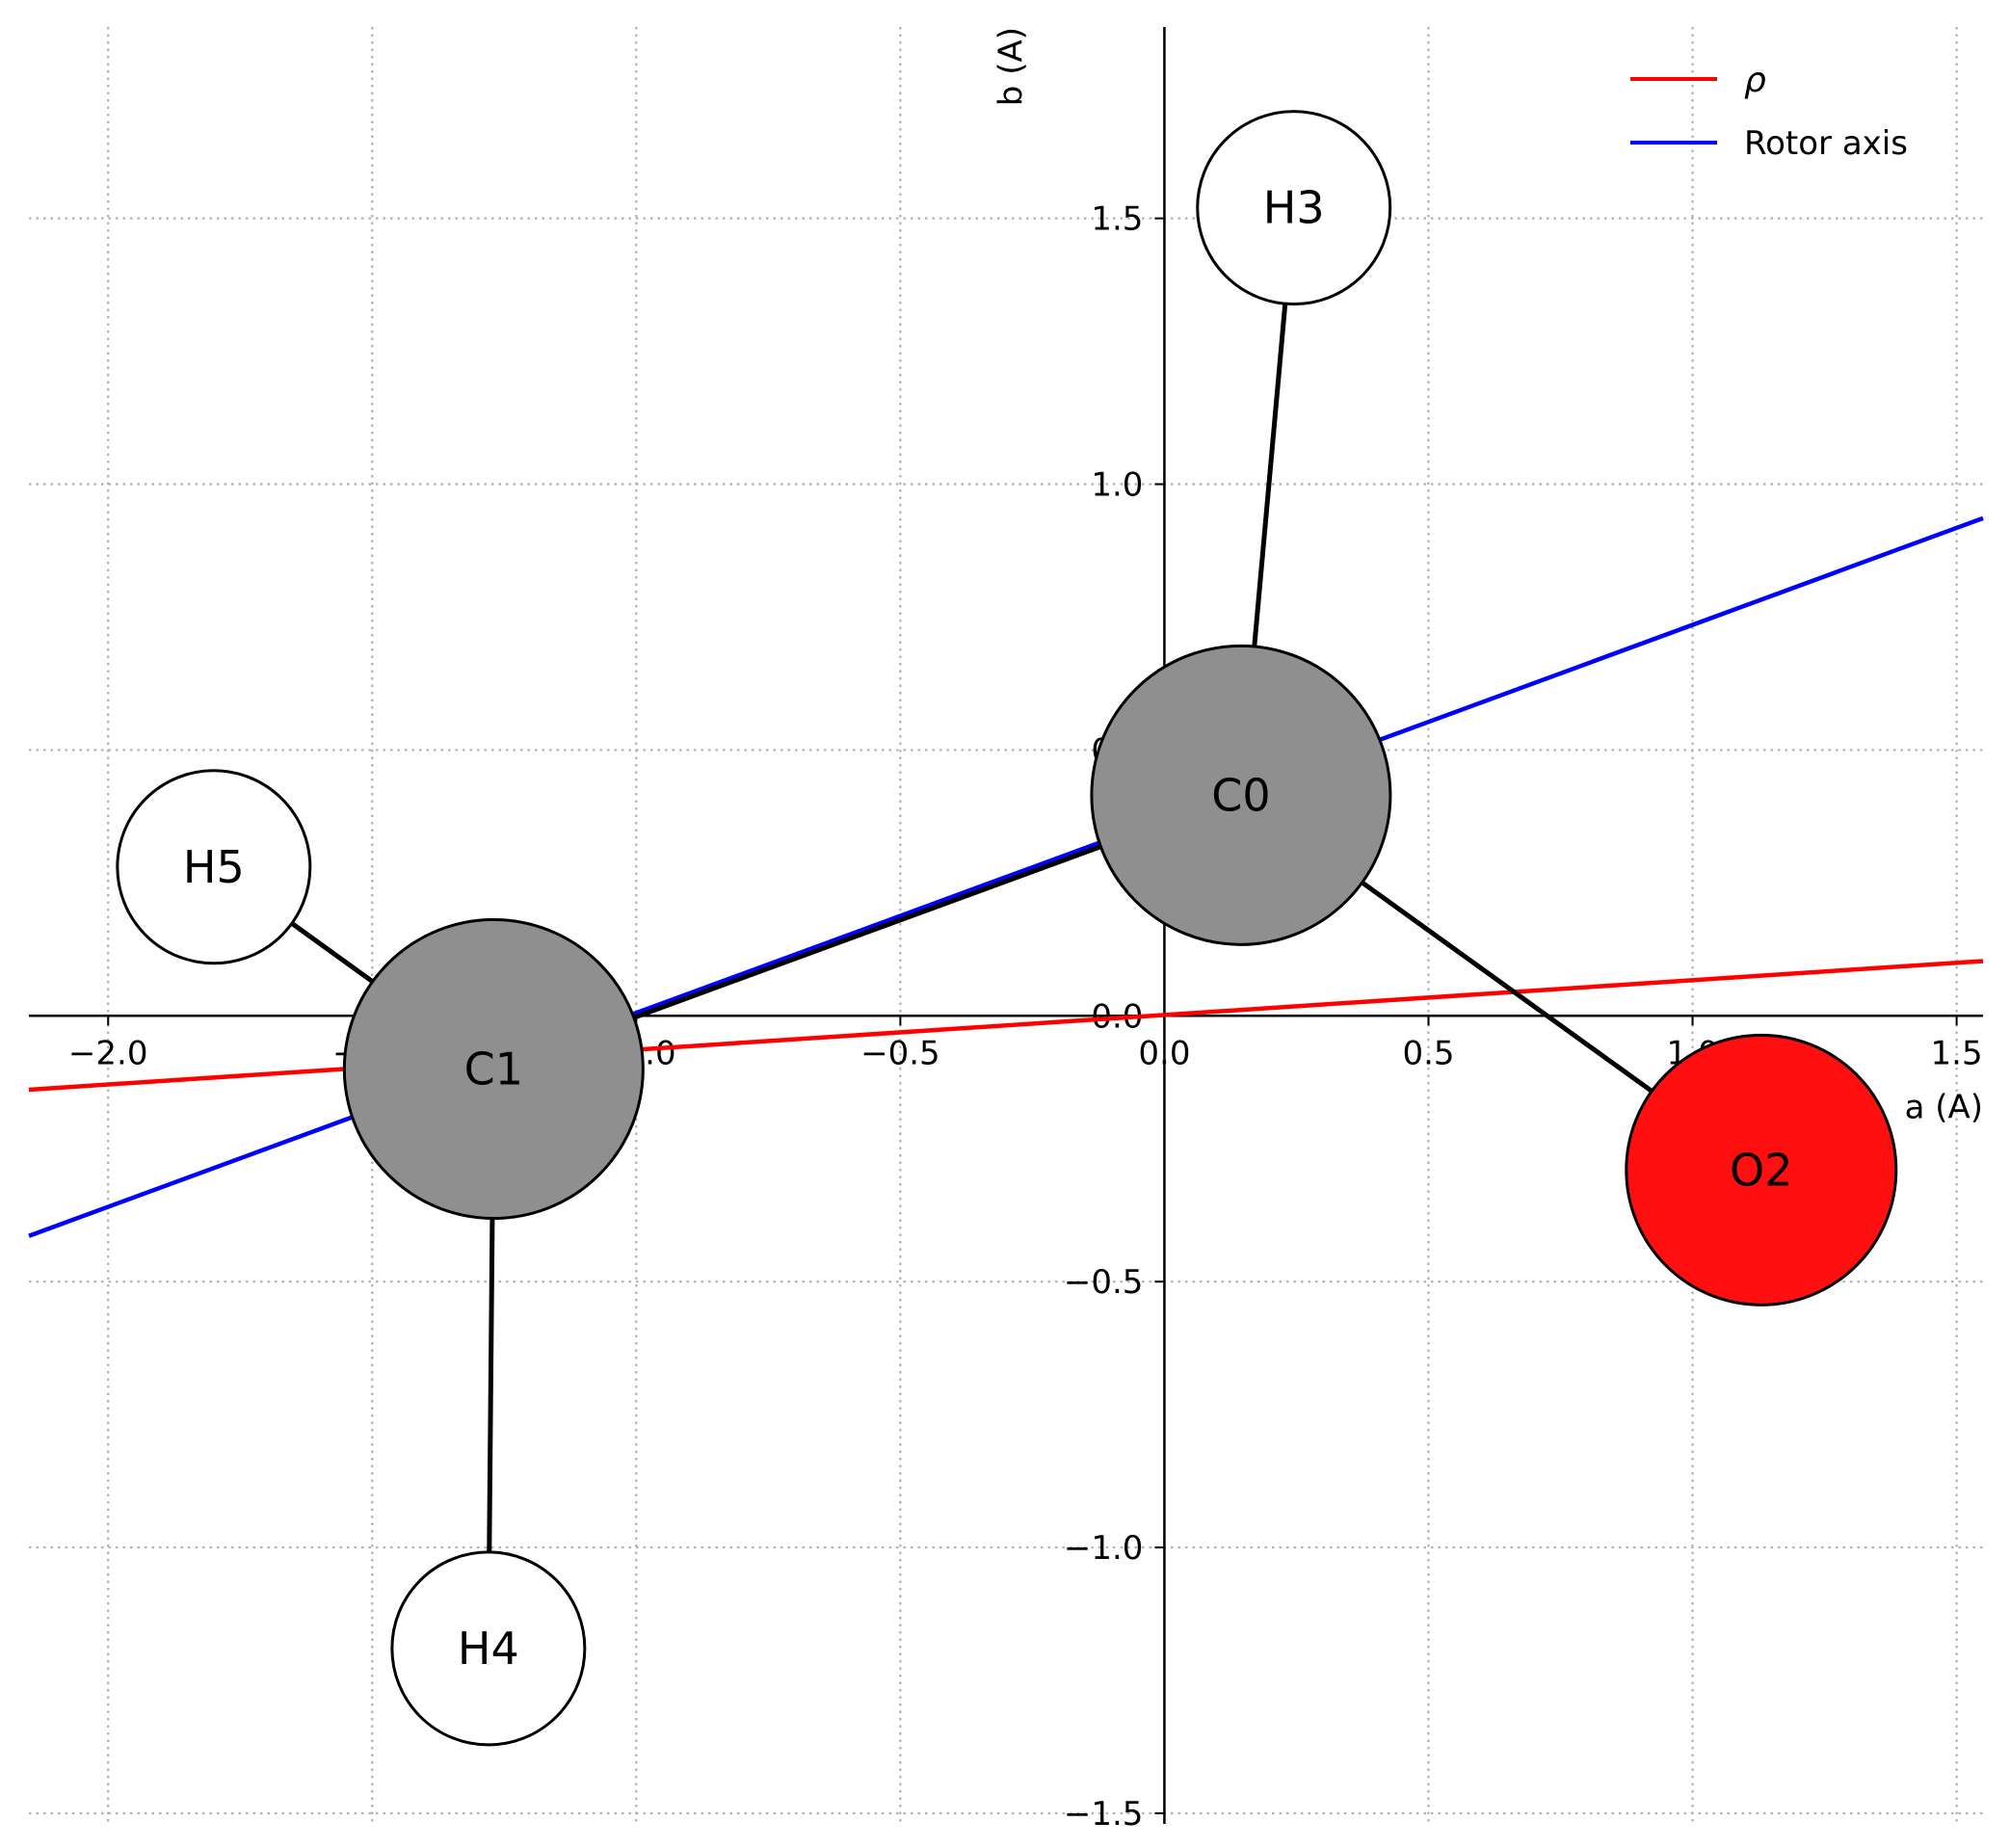 This screenshot has width=2010, height=1848. Describe the element at coordinates (1826, 143) in the screenshot. I see `legend-label-rotor-axis: Rotor axis` at that location.